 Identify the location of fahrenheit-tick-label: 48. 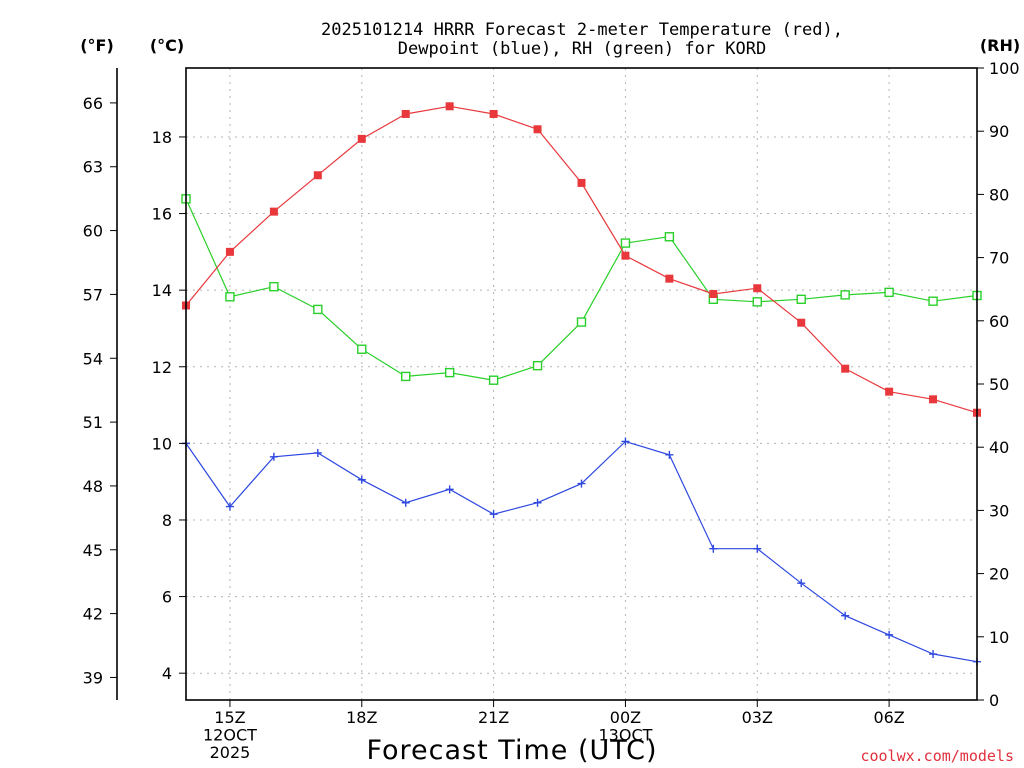
(93, 486).